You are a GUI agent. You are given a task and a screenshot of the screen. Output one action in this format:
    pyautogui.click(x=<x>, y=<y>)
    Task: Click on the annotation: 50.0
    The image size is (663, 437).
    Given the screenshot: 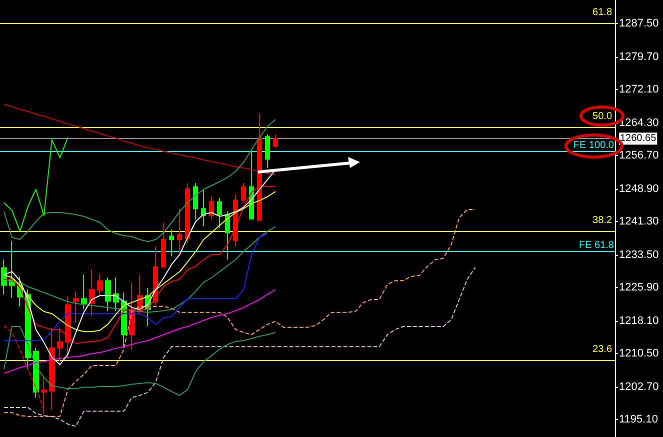 What is the action you would take?
    pyautogui.click(x=602, y=116)
    